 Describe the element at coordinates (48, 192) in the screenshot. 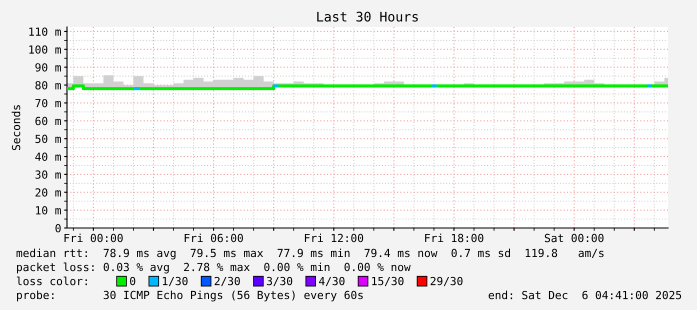

I see `y-tick-label: 20 m` at that location.